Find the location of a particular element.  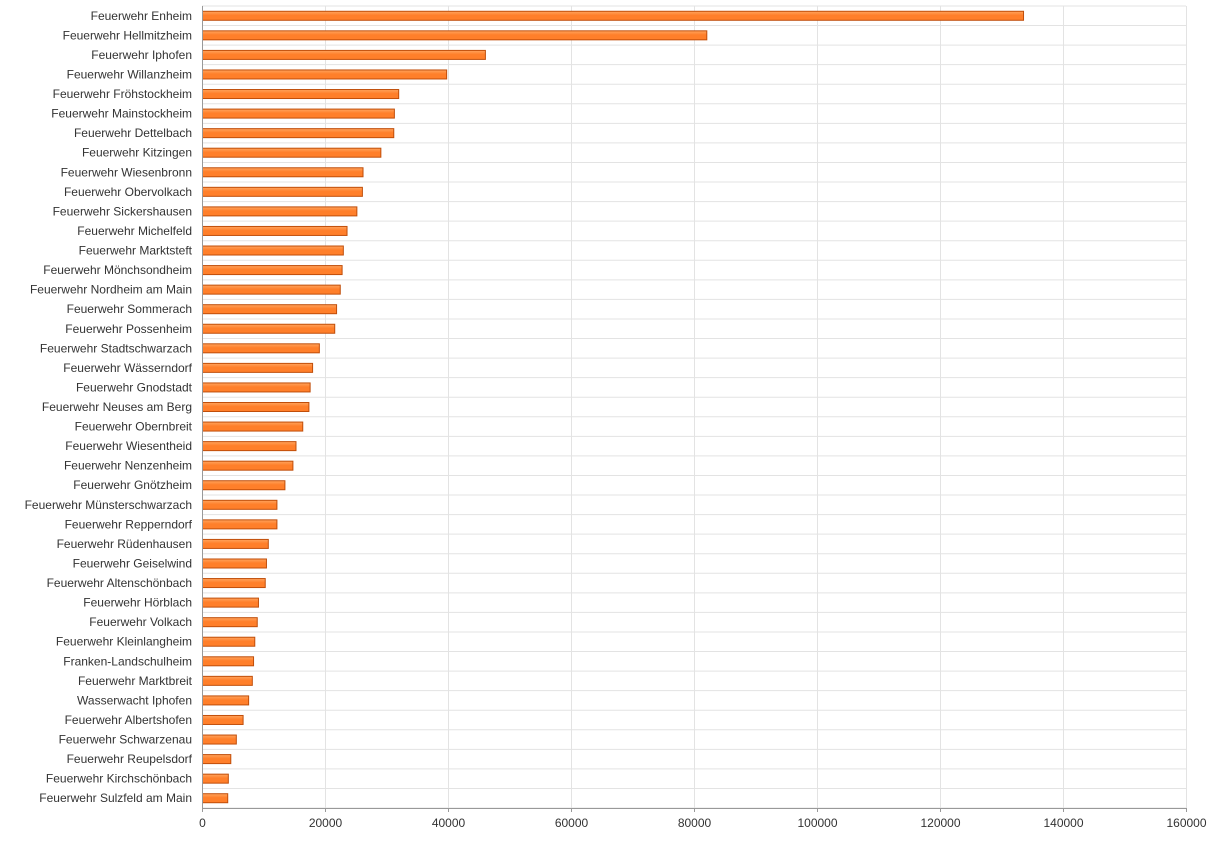

category-label: Feuerwehr Wiesenbronn is located at coordinates (126, 172).